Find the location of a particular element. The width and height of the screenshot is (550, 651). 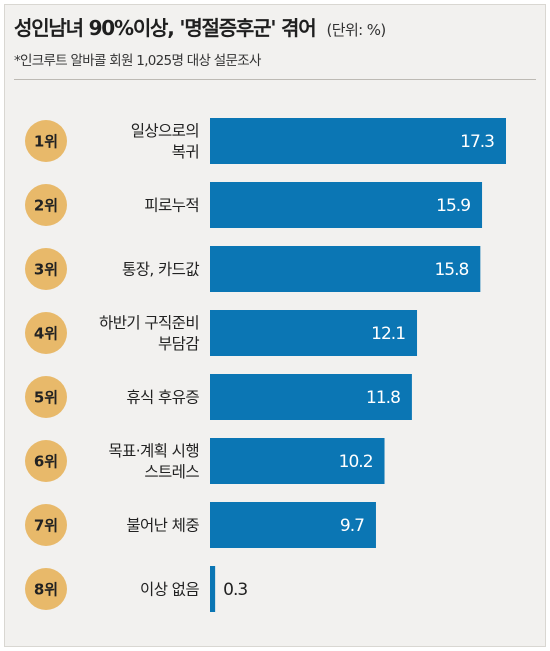

category-label: 이상 없음 is located at coordinates (169, 590).